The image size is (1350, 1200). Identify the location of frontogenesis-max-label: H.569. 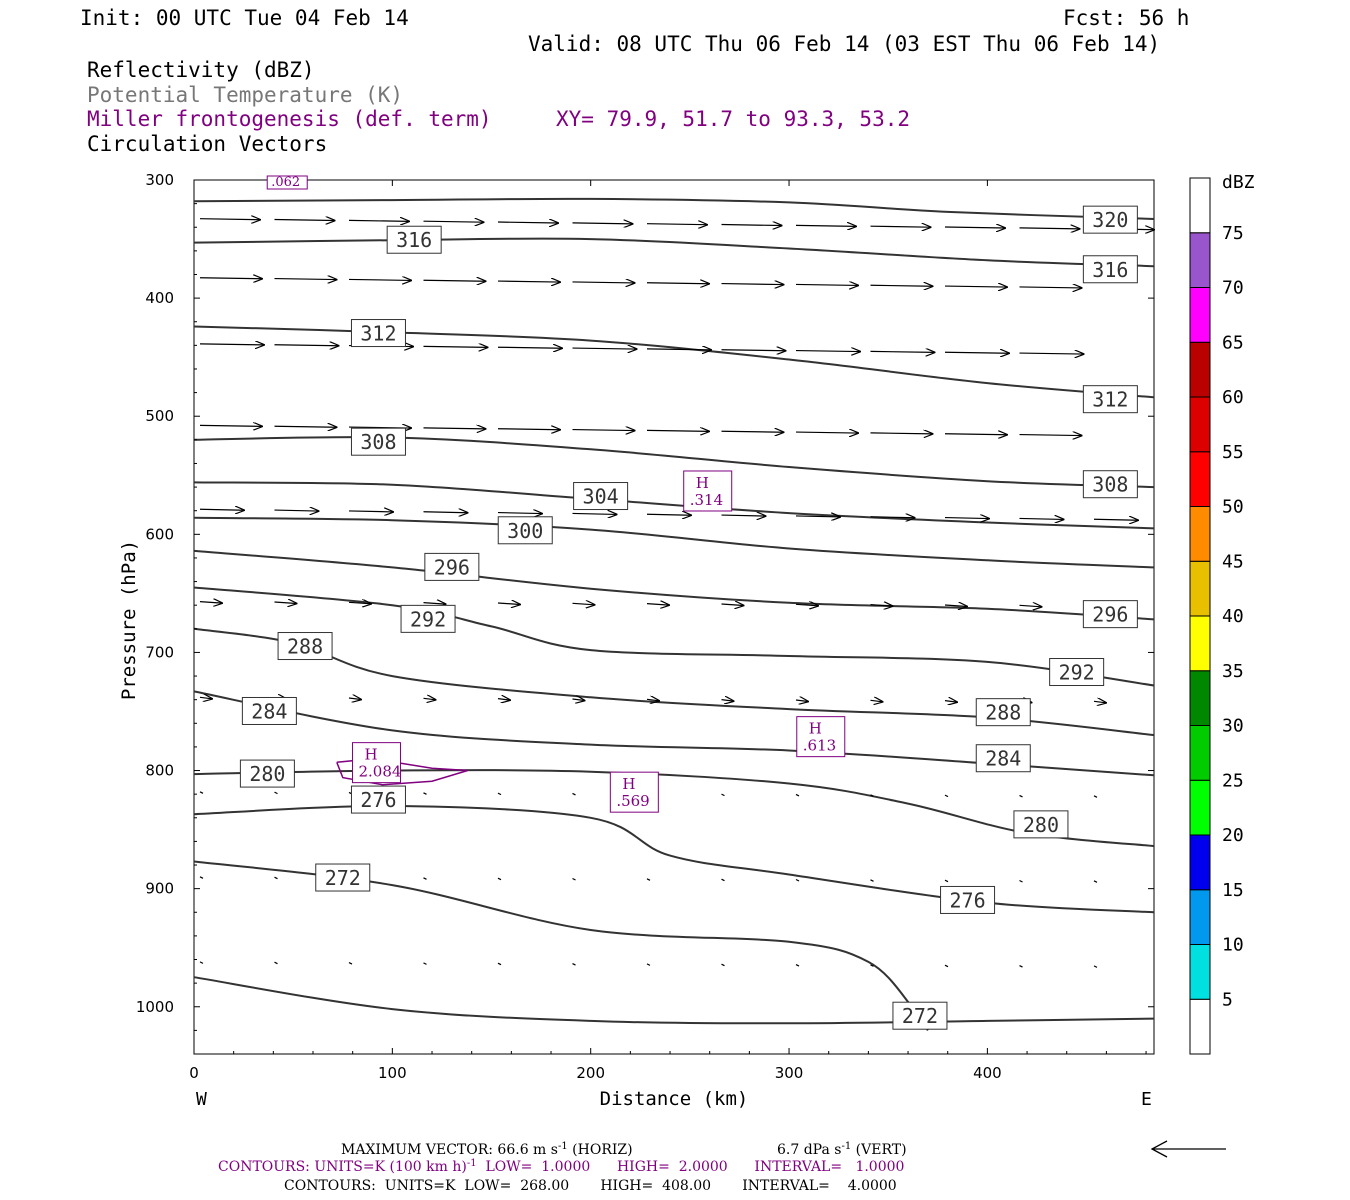
(634, 792).